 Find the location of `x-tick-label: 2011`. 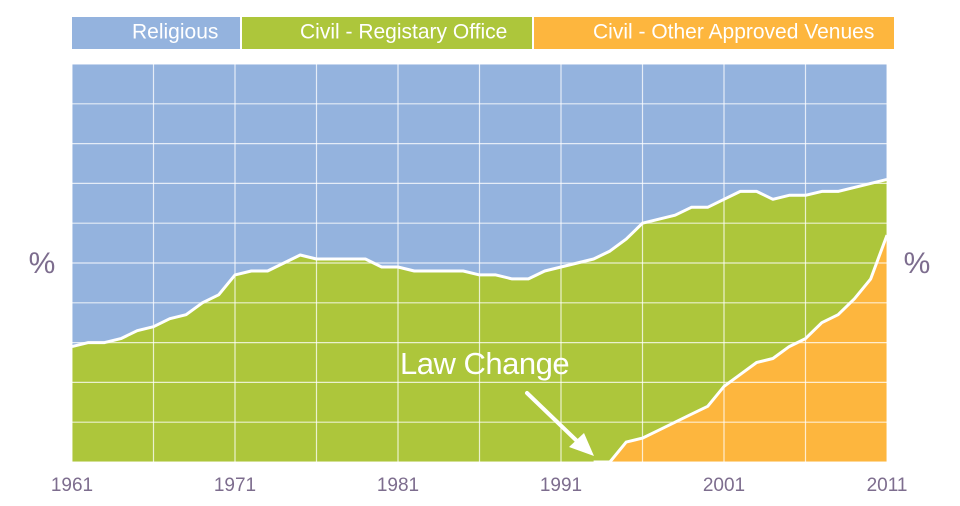

x-tick-label: 2011 is located at coordinates (887, 485).